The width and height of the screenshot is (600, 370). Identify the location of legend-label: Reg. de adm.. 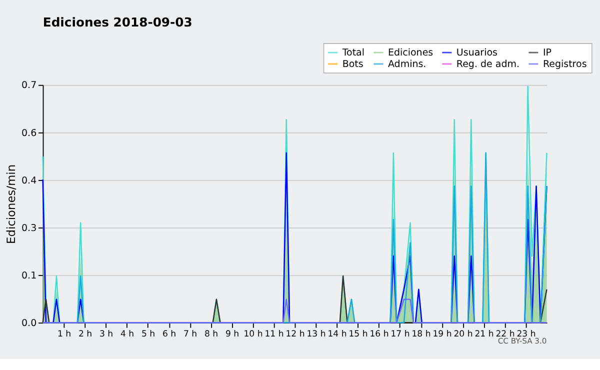
(488, 64).